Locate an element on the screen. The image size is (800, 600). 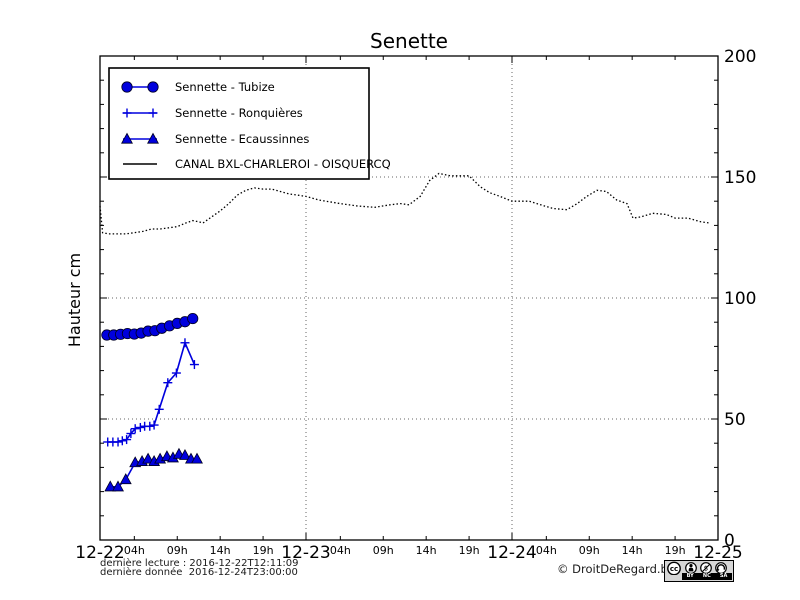
y-axis-label: Hauteur cm is located at coordinates (74, 300).